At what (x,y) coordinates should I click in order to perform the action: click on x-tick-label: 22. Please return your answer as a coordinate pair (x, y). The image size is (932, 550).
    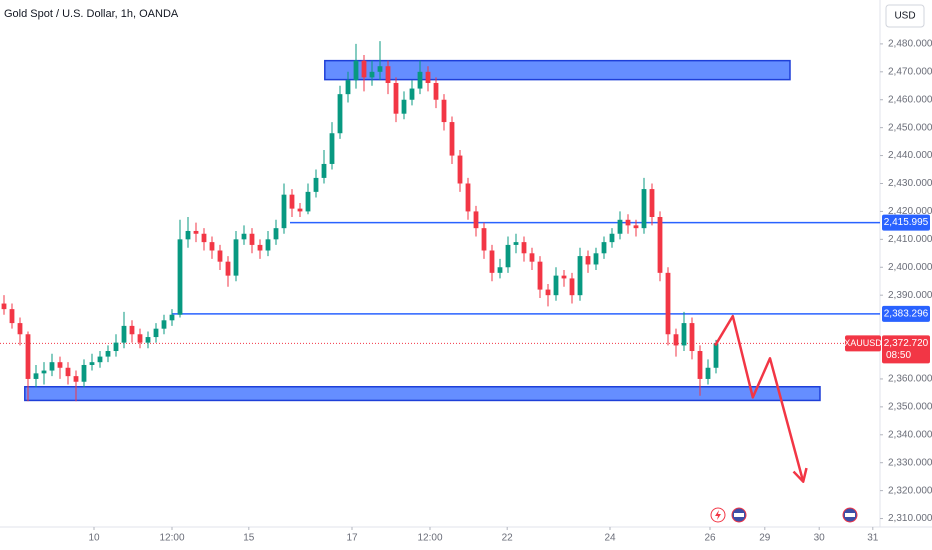
    Looking at the image, I should click on (508, 538).